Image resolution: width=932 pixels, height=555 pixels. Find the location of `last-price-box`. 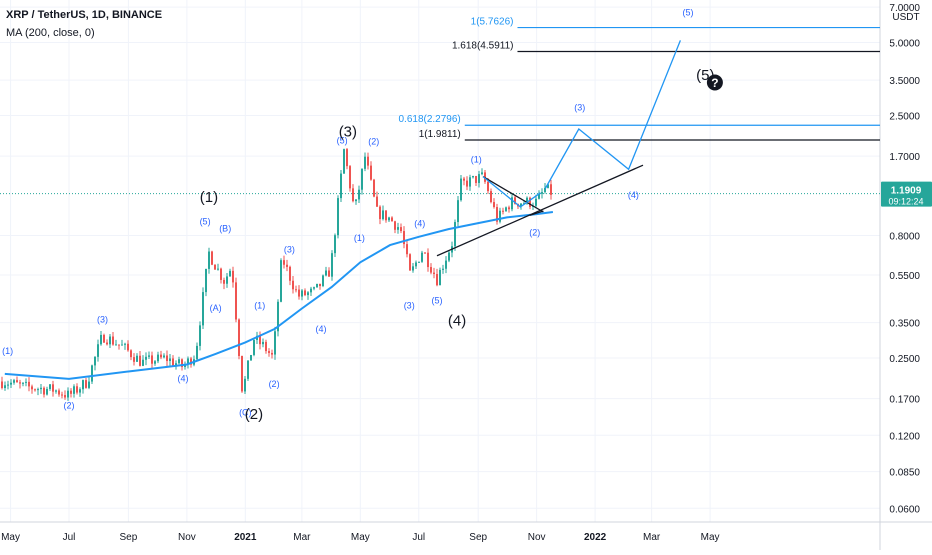

last-price-box is located at coordinates (906, 194).